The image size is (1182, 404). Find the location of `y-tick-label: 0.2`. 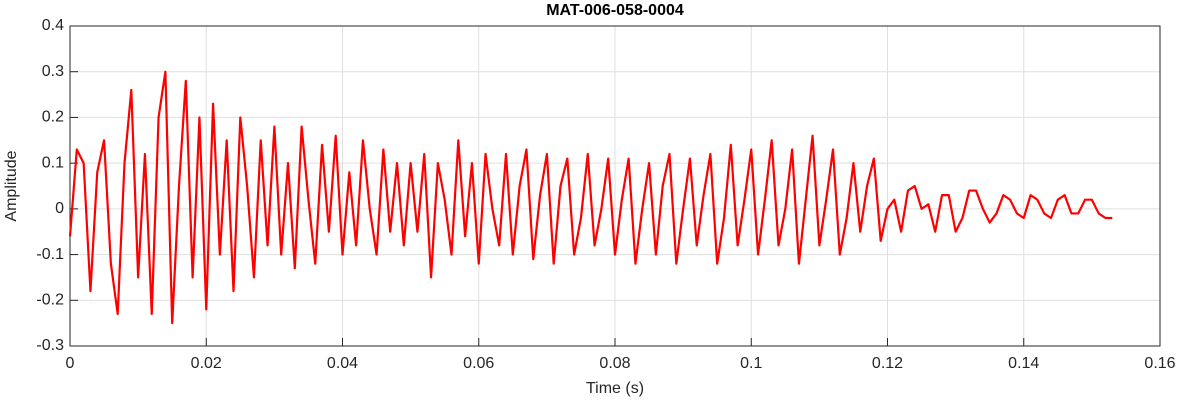

y-tick-label: 0.2 is located at coordinates (53, 117).